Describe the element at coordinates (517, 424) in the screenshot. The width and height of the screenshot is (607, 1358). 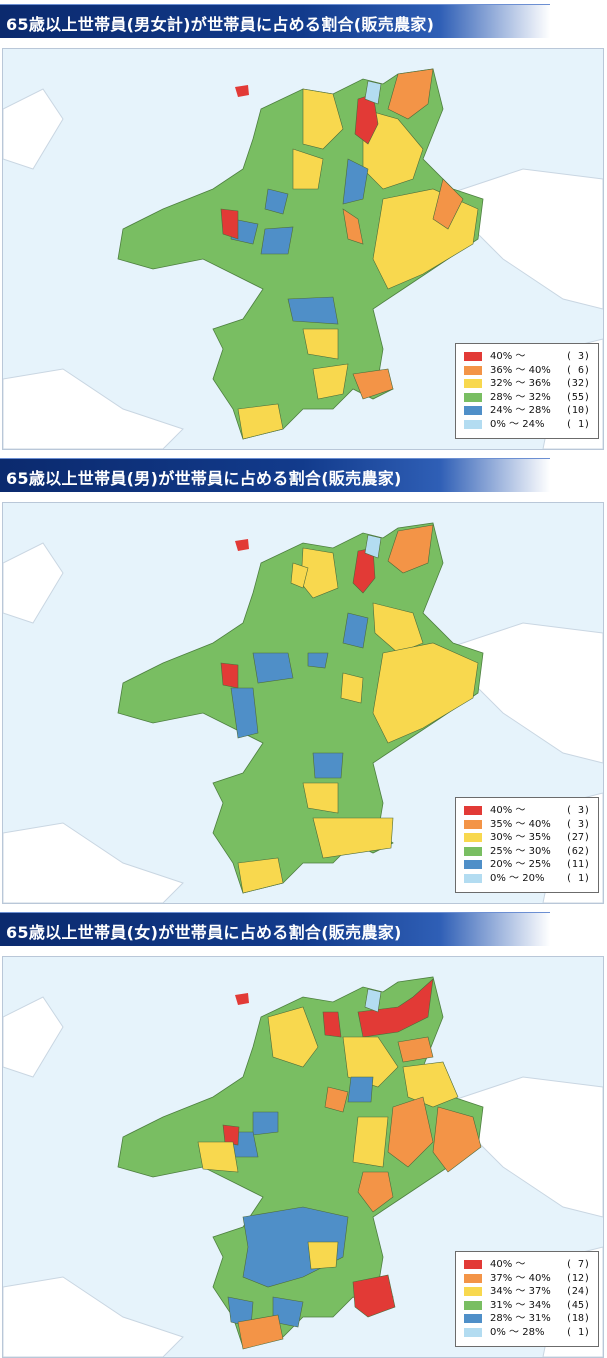
I see `legend-range: 0% ～ 24%` at that location.